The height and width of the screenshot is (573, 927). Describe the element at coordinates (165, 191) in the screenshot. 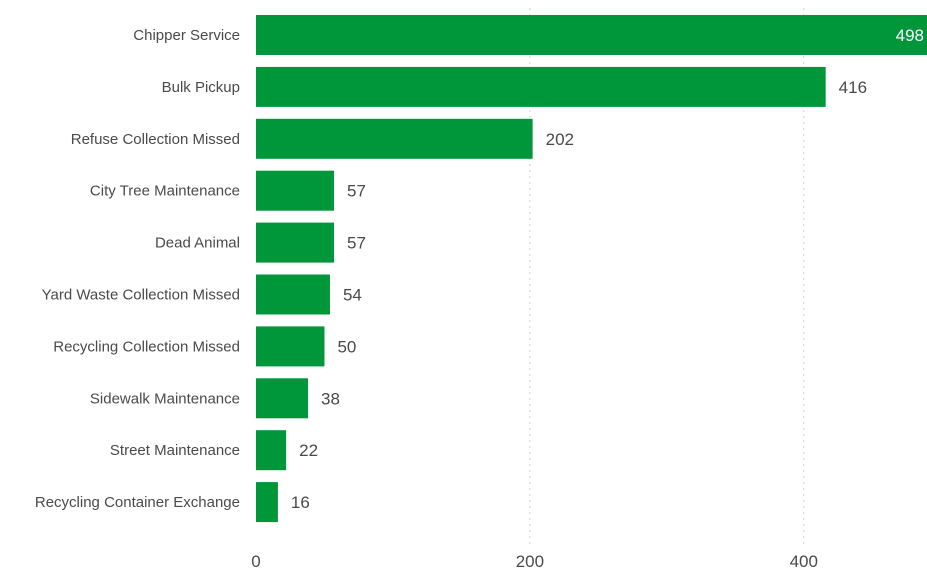

I see `category-label-3: City Tree Maintenance` at that location.